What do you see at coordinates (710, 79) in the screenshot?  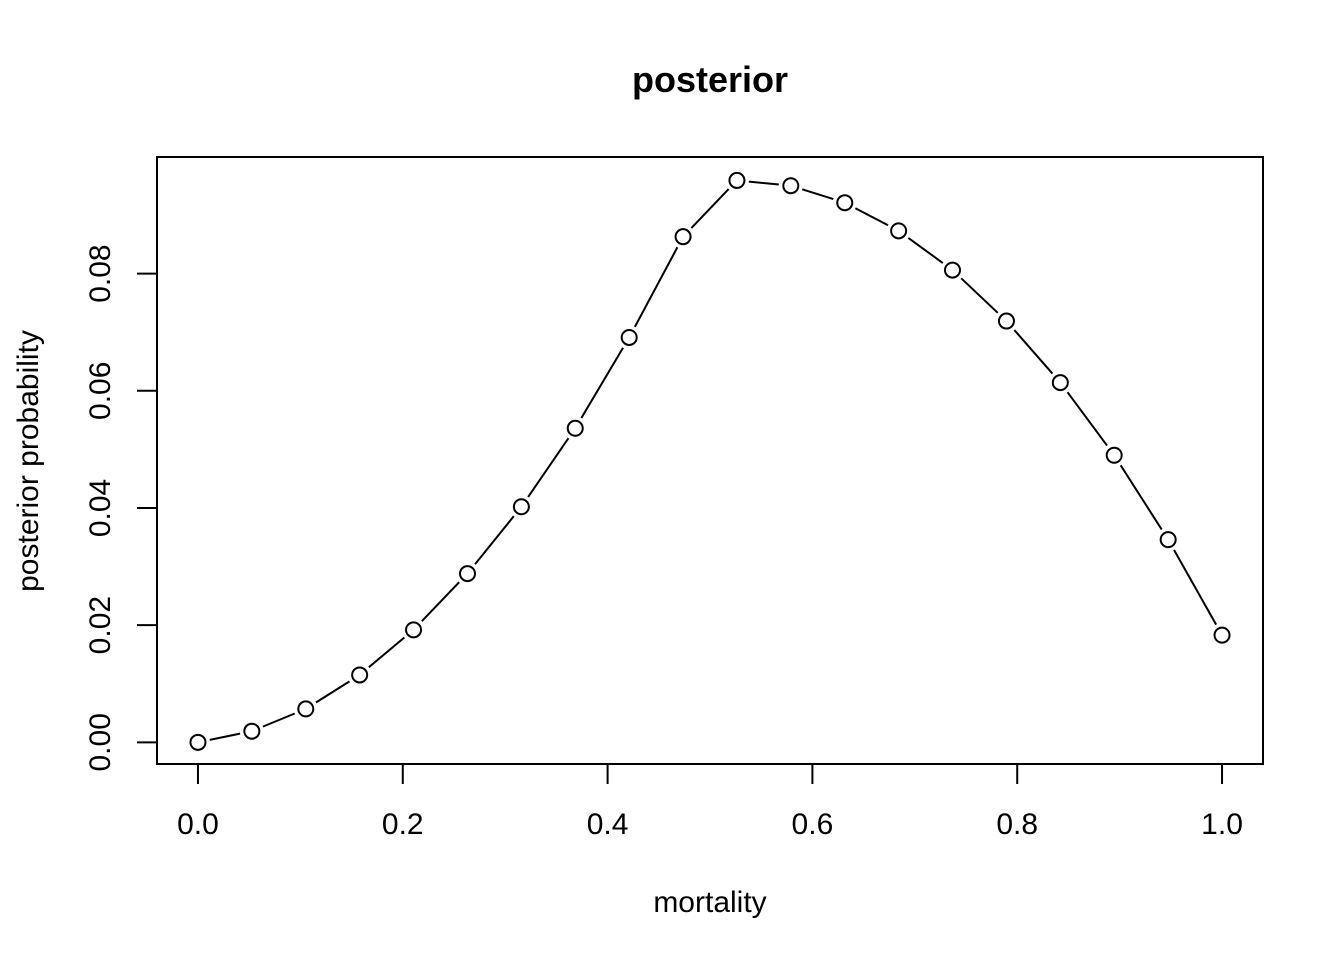 I see `chart-title: posterior` at bounding box center [710, 79].